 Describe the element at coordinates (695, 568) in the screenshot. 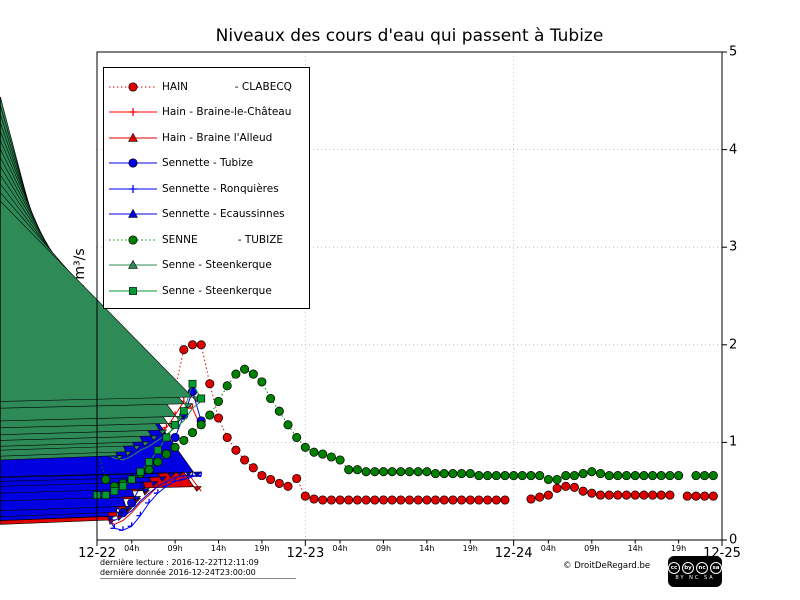

I see `cc-icons: cc by nc sa` at that location.